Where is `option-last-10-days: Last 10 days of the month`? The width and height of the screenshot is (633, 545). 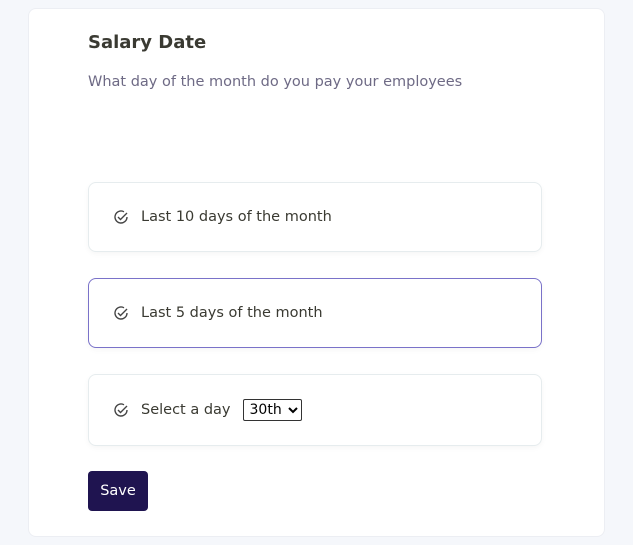
option-last-10-days: Last 10 days of the month is located at coordinates (315, 217).